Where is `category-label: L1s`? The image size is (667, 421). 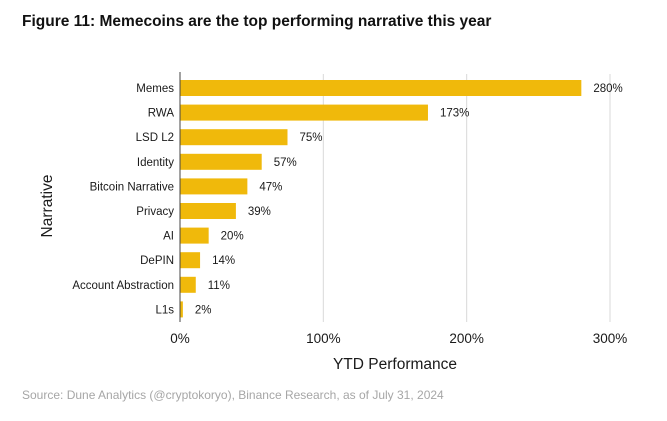 category-label: L1s is located at coordinates (164, 310).